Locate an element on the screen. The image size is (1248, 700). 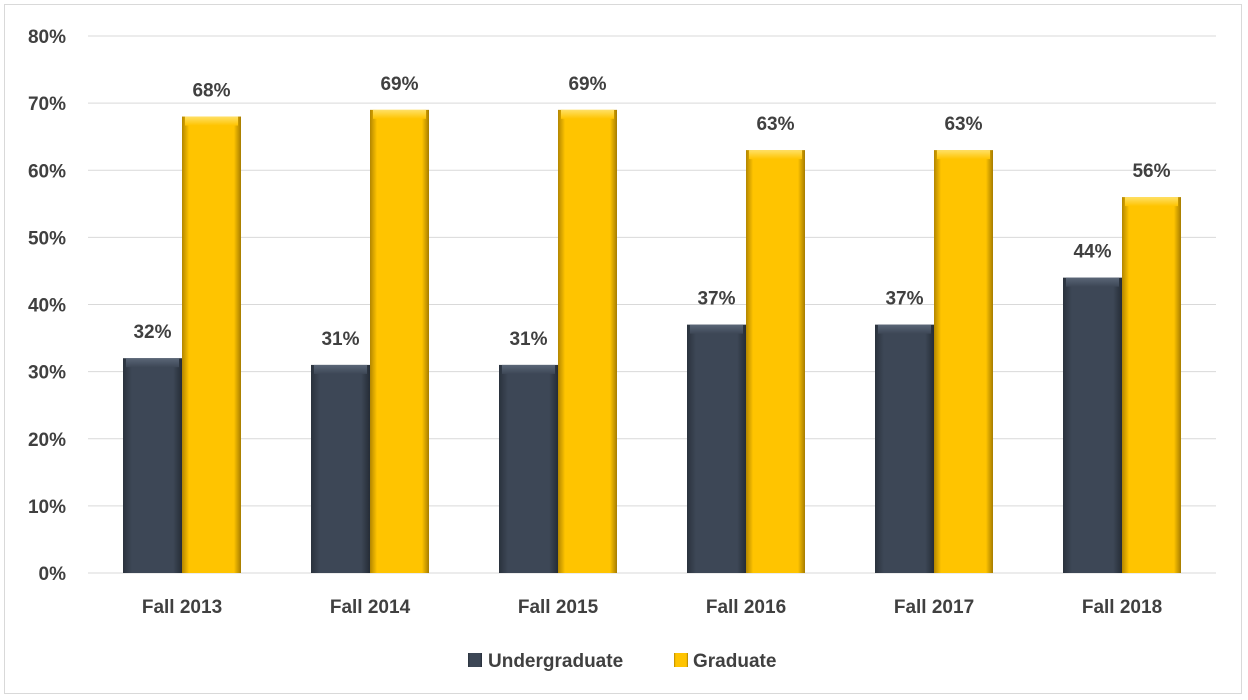
data-label: 68% is located at coordinates (211, 91).